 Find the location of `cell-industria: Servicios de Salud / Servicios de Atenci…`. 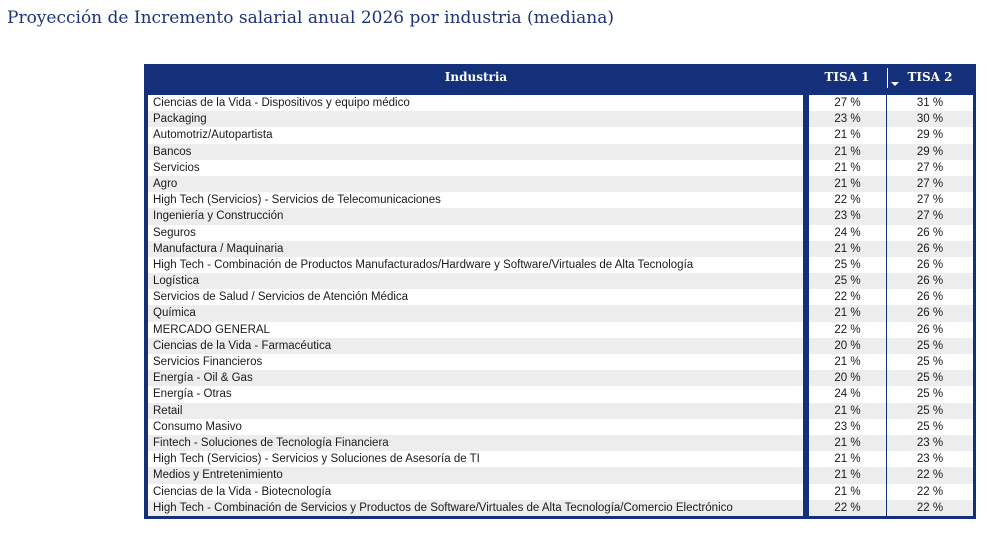

cell-industria: Servicios de Salud / Servicios de Atenci… is located at coordinates (281, 297).